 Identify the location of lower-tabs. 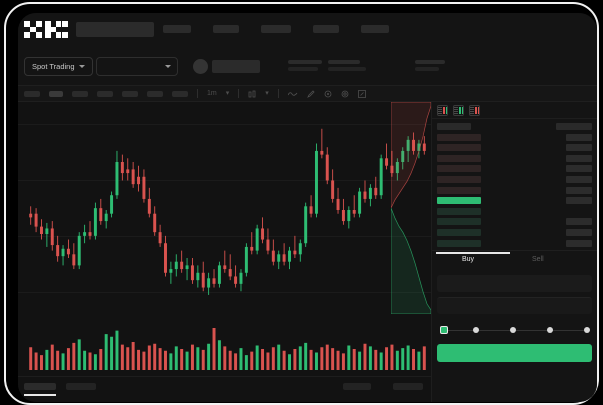
(224, 387).